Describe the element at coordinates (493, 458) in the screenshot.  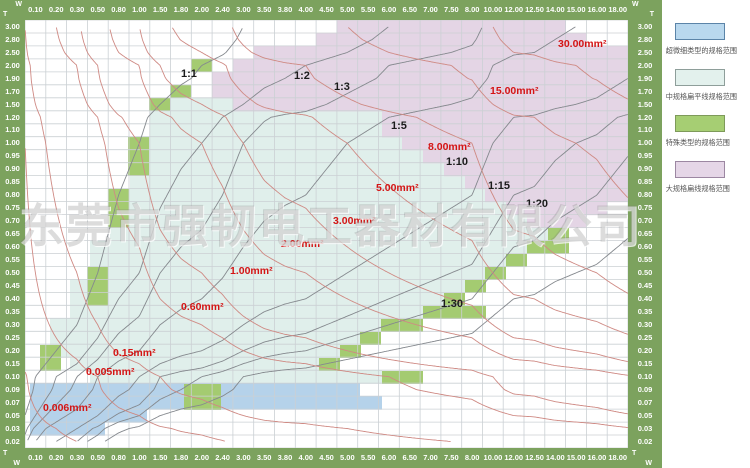
I see `x-axis-tick: 10.00` at that location.